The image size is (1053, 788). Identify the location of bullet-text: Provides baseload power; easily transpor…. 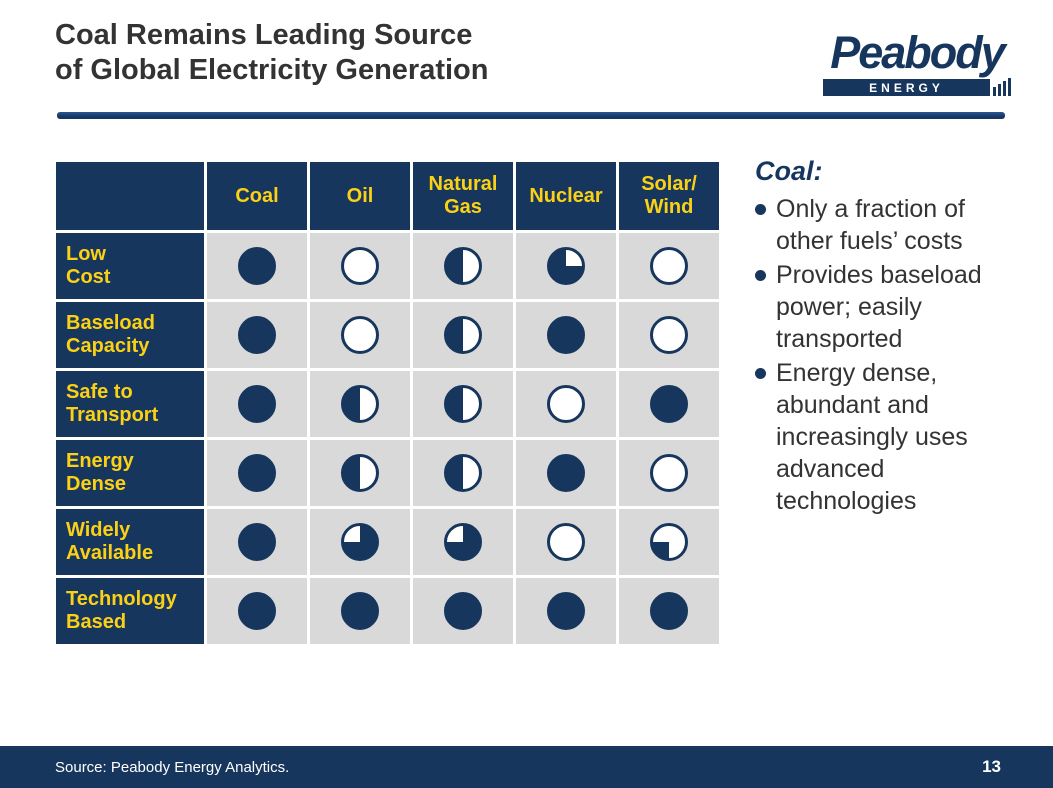
(879, 307).